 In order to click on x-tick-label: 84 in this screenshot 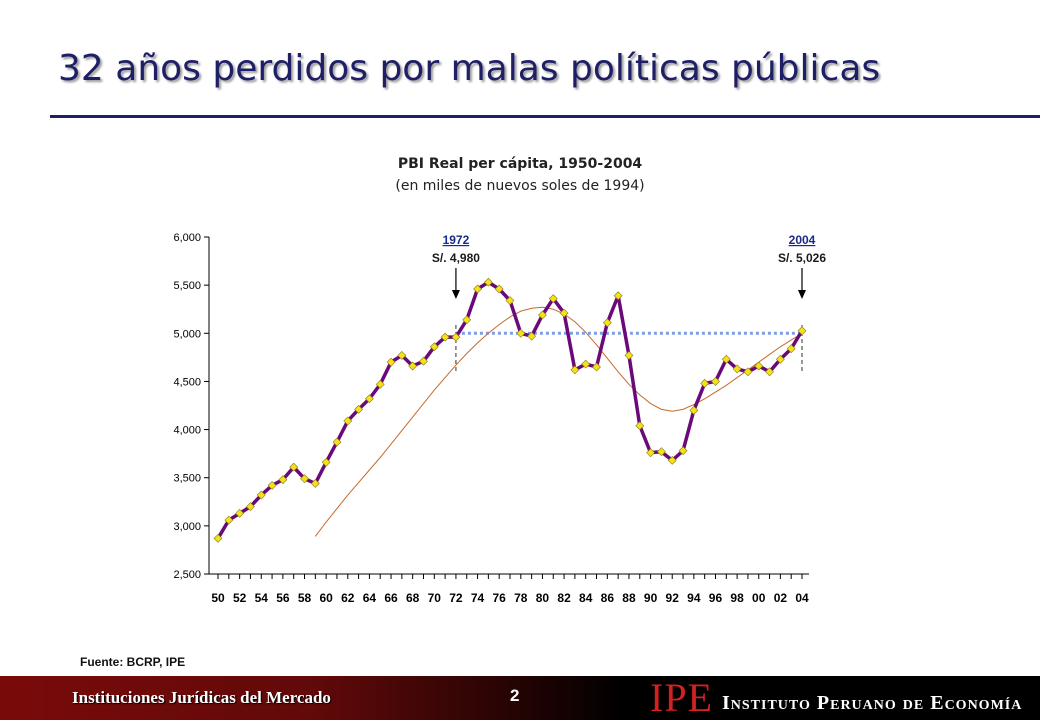, I will do `click(586, 598)`.